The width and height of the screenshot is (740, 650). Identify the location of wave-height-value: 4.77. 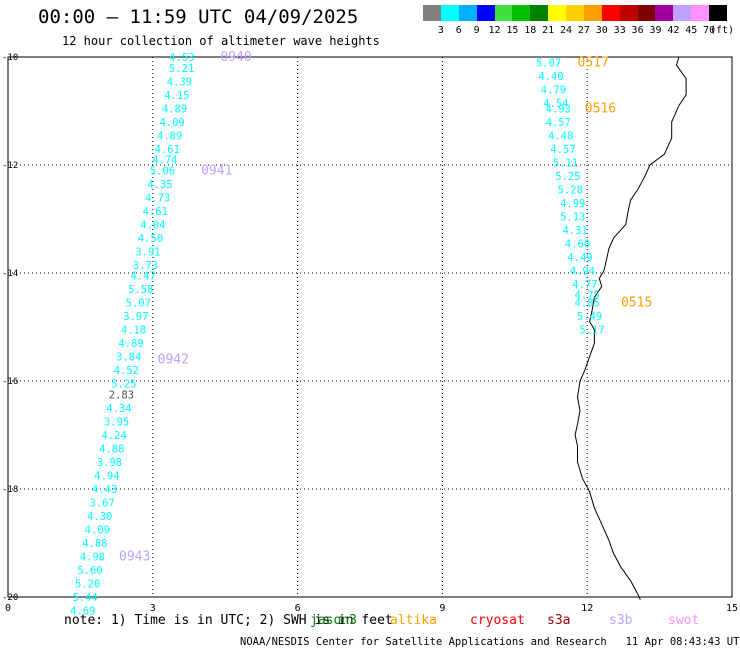
(584, 285).